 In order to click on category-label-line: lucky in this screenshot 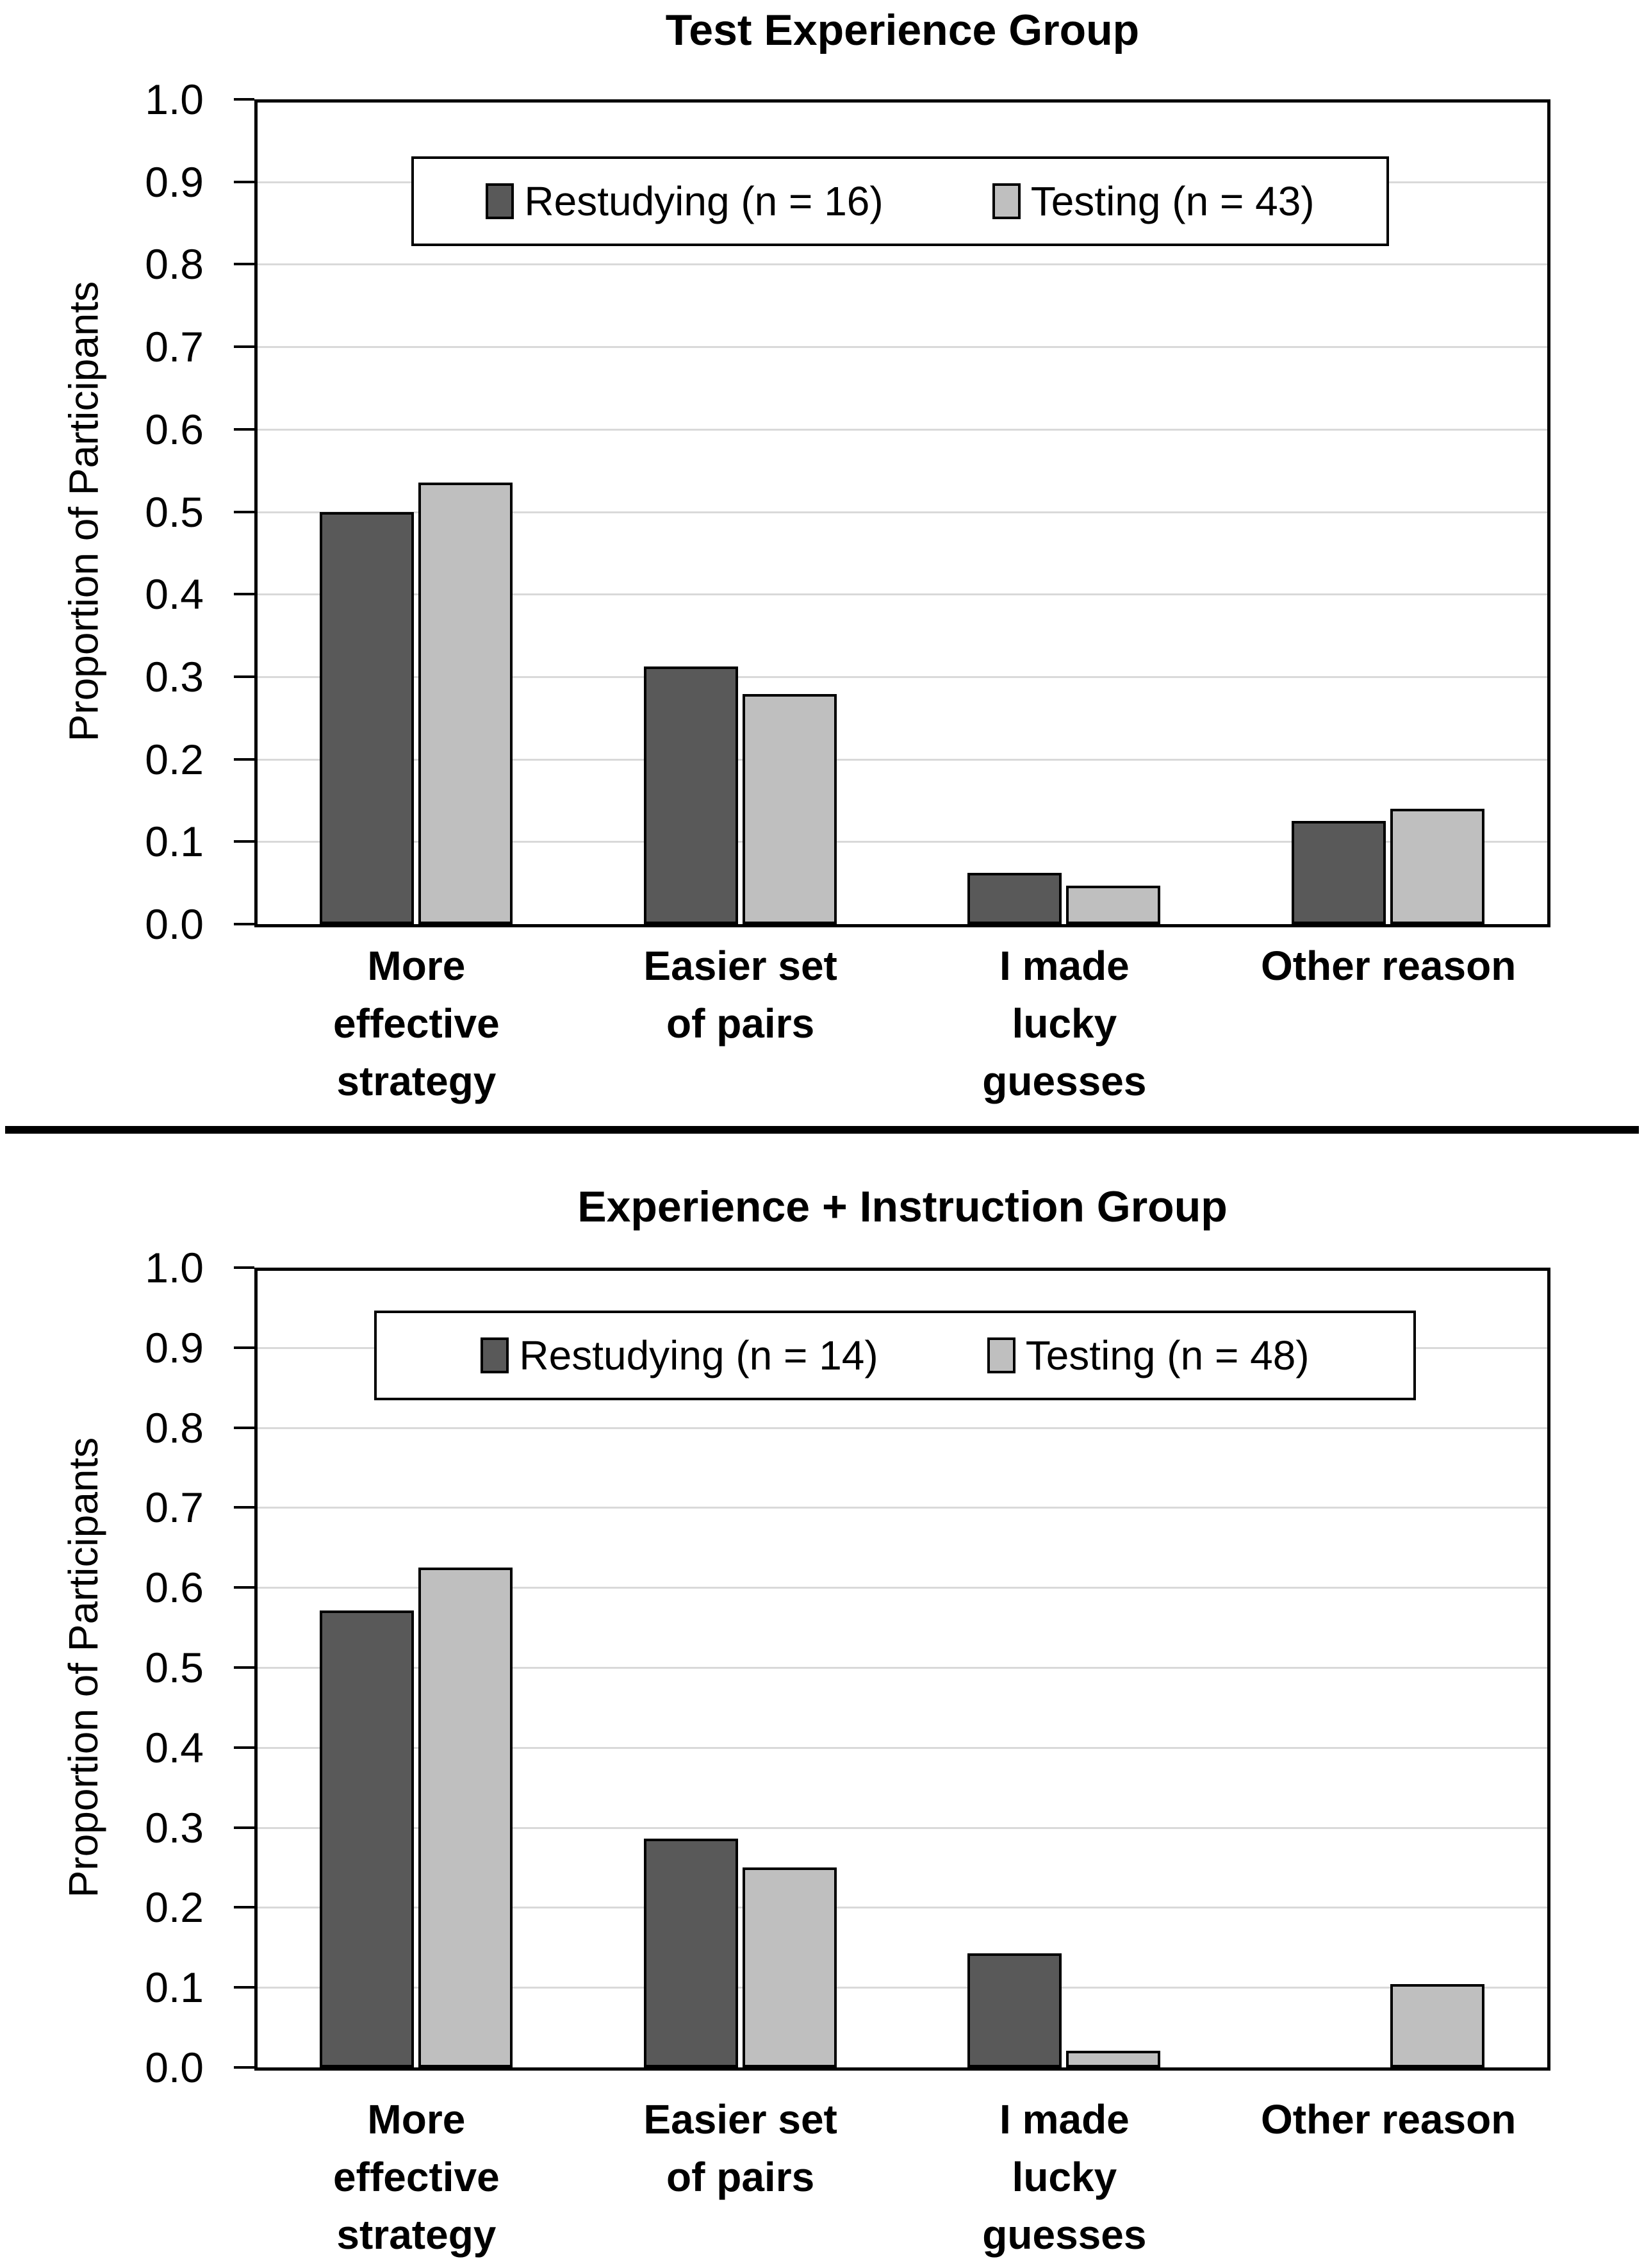, I will do `click(1064, 1023)`.